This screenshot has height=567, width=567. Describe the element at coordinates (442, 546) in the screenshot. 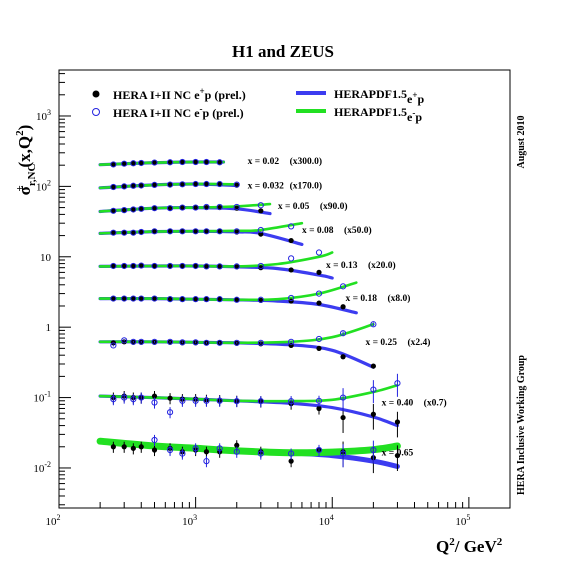

I see `x-axis-q: Q` at that location.